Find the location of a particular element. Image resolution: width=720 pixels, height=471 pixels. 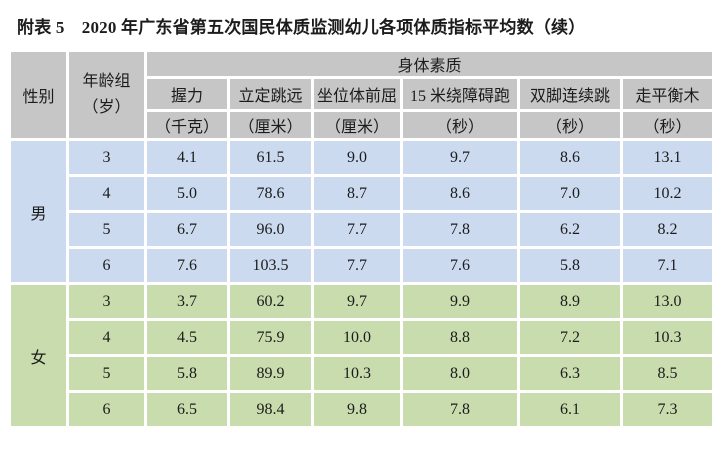

value-cell: 10.0 is located at coordinates (357, 337).